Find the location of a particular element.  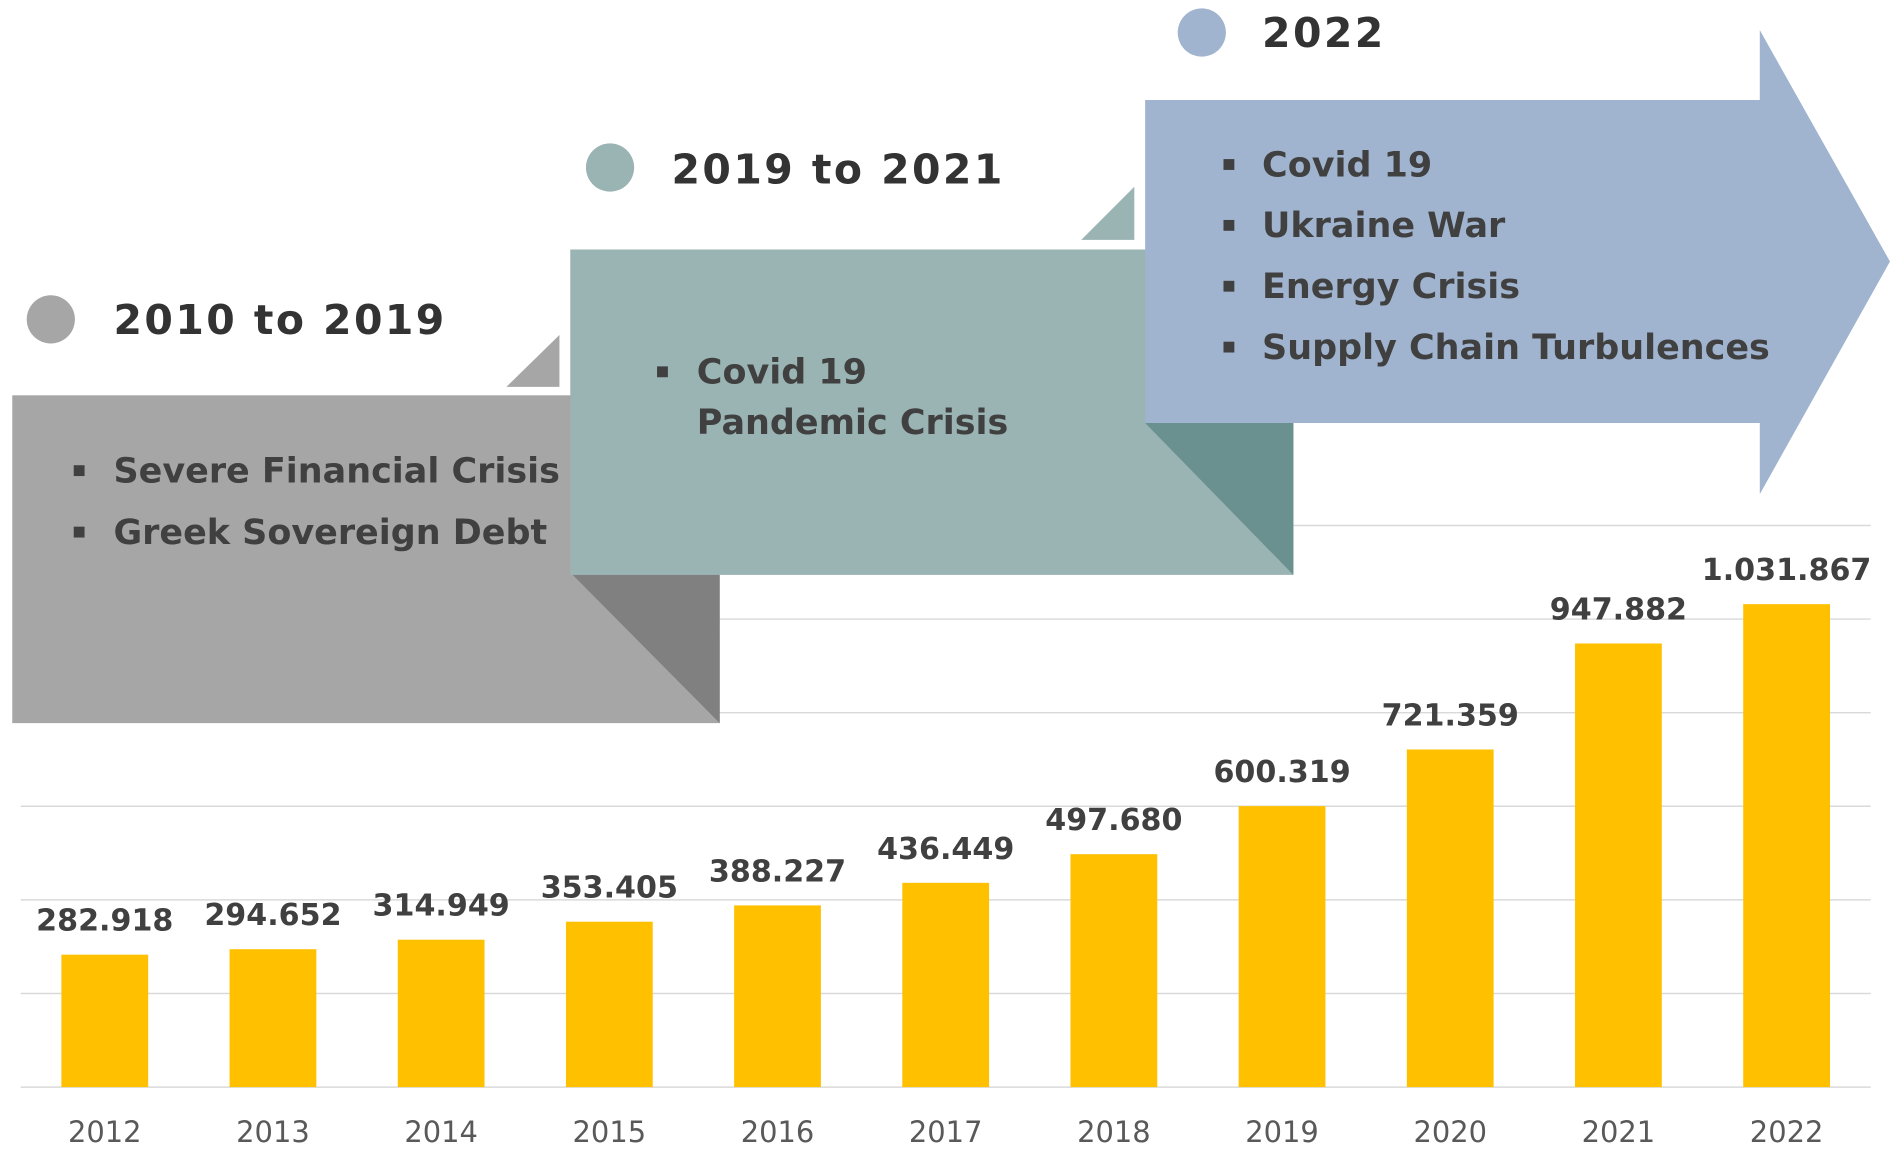

phase-title: 2022 is located at coordinates (1324, 33).